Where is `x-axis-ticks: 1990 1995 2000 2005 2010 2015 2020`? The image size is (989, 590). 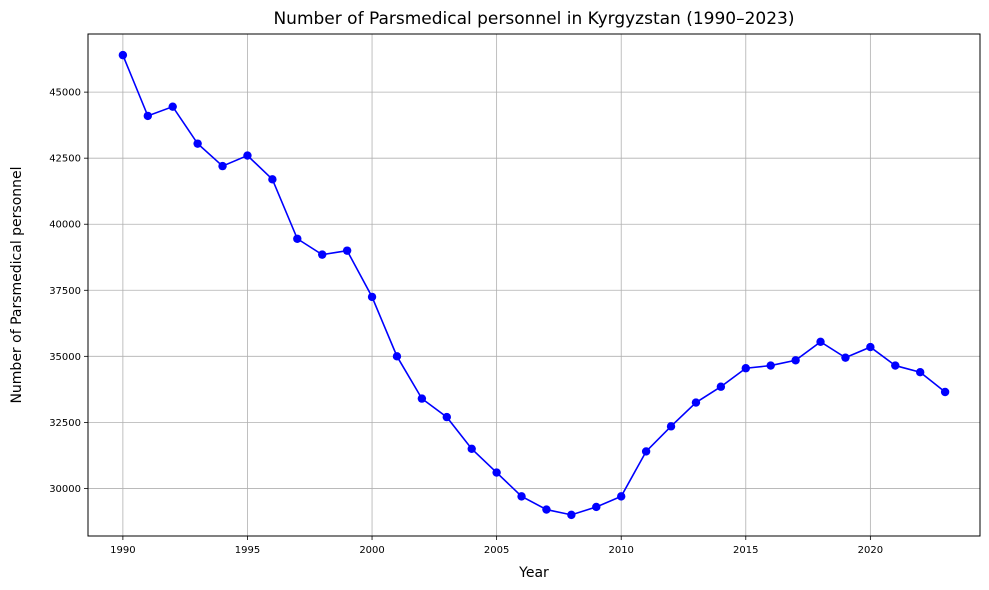 x-axis-ticks: 1990 1995 2000 2005 2010 2015 2020 is located at coordinates (496, 546).